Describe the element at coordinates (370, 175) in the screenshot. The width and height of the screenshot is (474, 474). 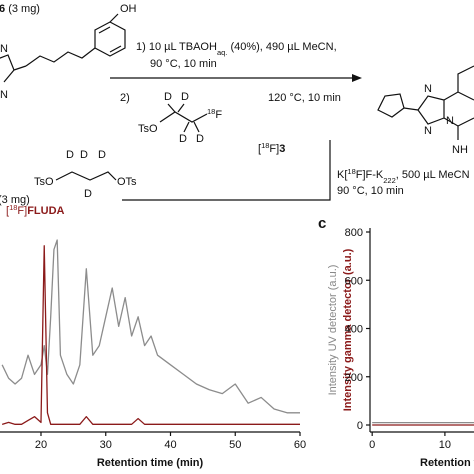
I see `condition-part: F]F-K` at that location.